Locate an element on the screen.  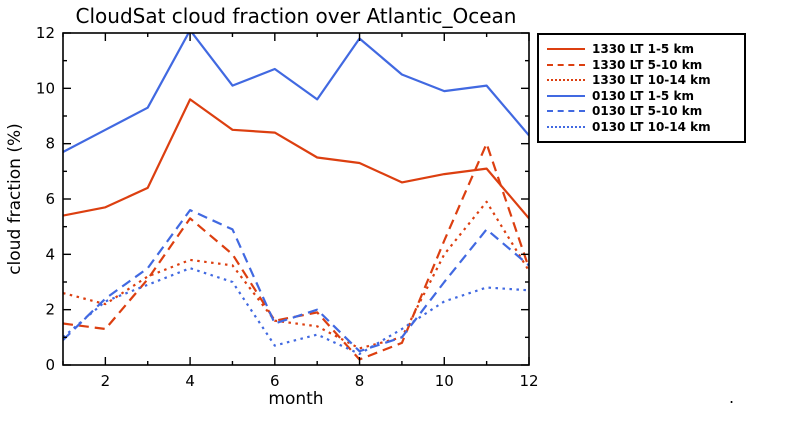
legend-item: 0130 LT 5-10 km is located at coordinates (642, 111).